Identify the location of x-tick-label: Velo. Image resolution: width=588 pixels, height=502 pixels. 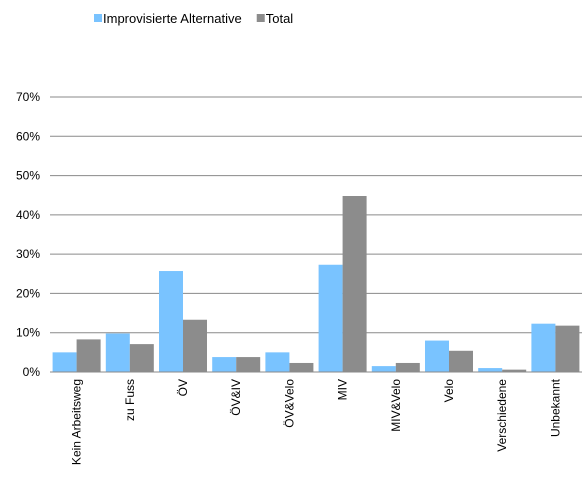
(449, 391).